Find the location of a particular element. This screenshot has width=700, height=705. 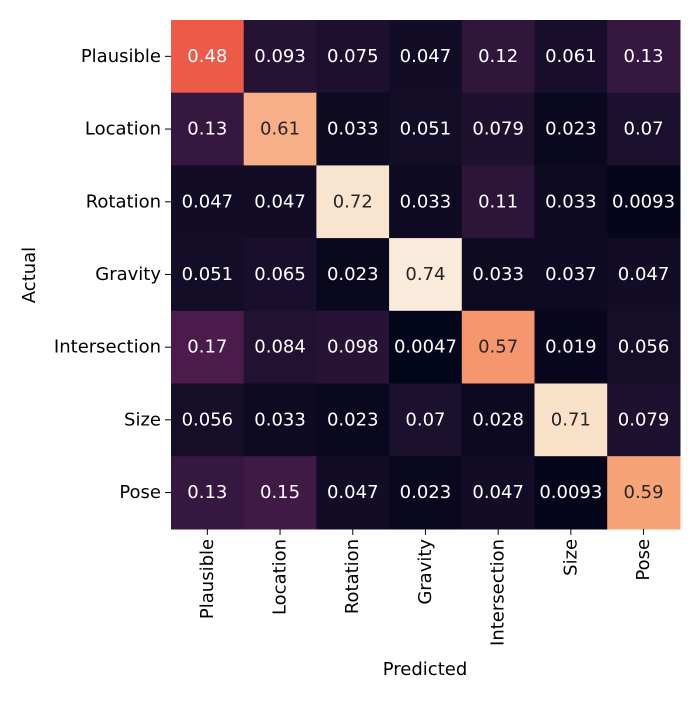

cell-value-label: 0.061 is located at coordinates (571, 56).